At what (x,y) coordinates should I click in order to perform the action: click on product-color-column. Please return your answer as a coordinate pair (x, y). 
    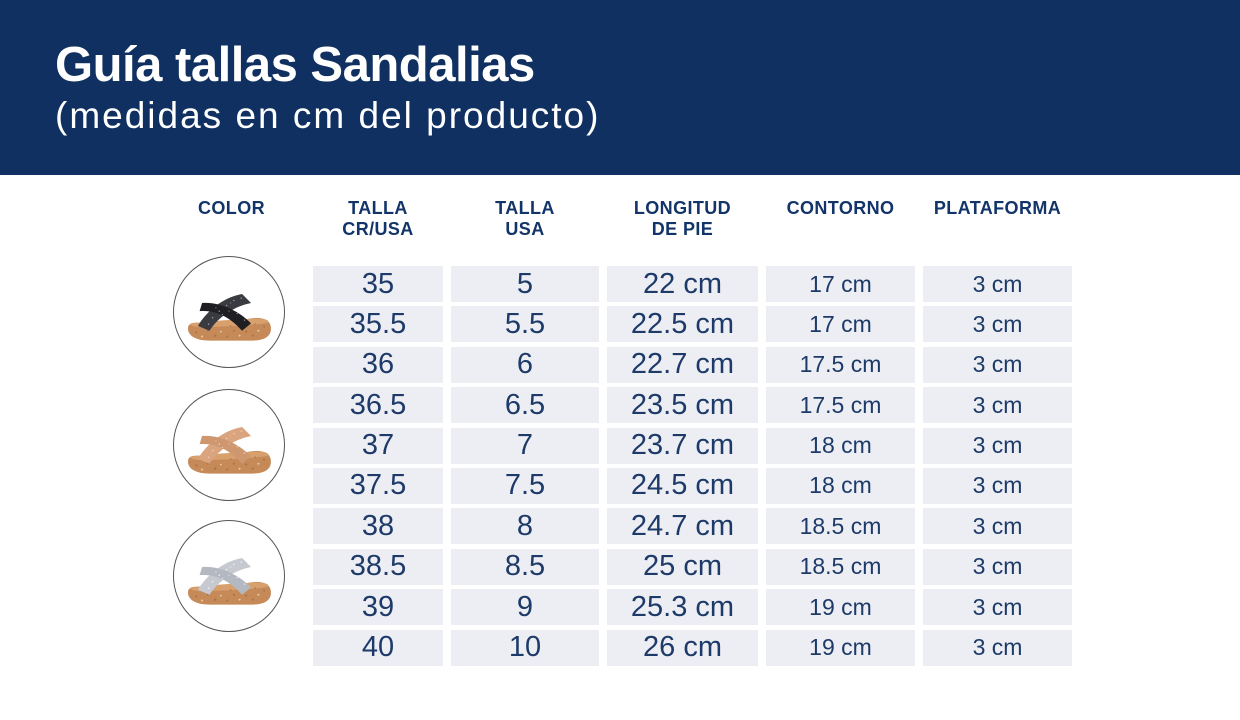
    Looking at the image, I should click on (231, 461).